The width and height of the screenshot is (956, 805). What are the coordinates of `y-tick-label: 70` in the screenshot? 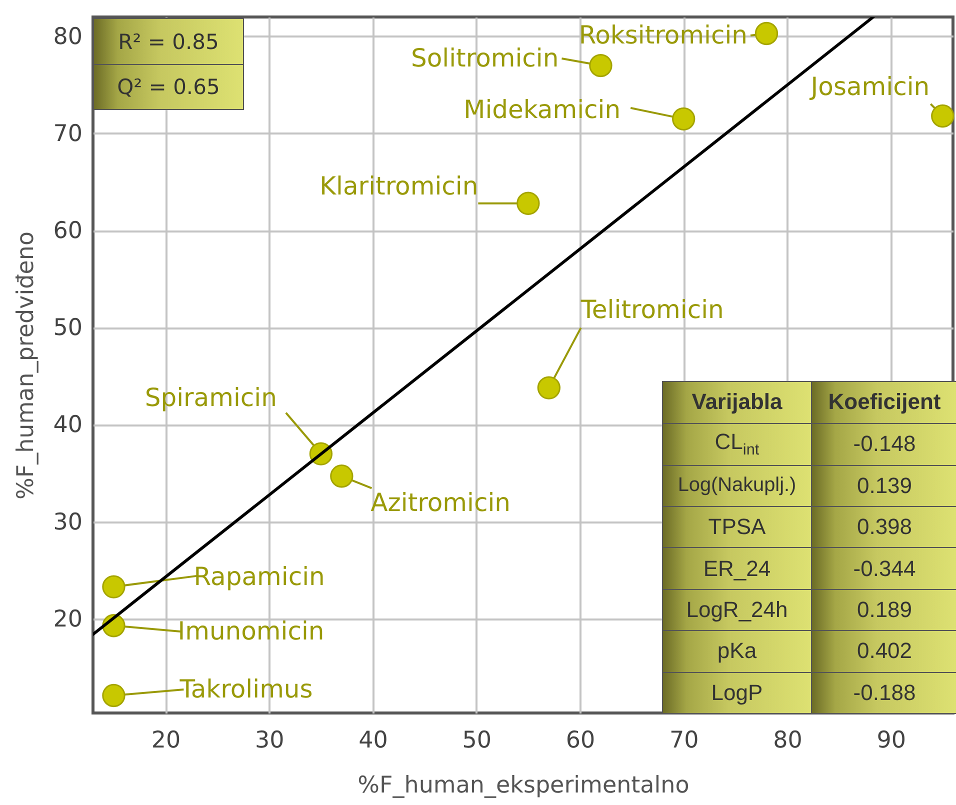 It's located at (67, 133).